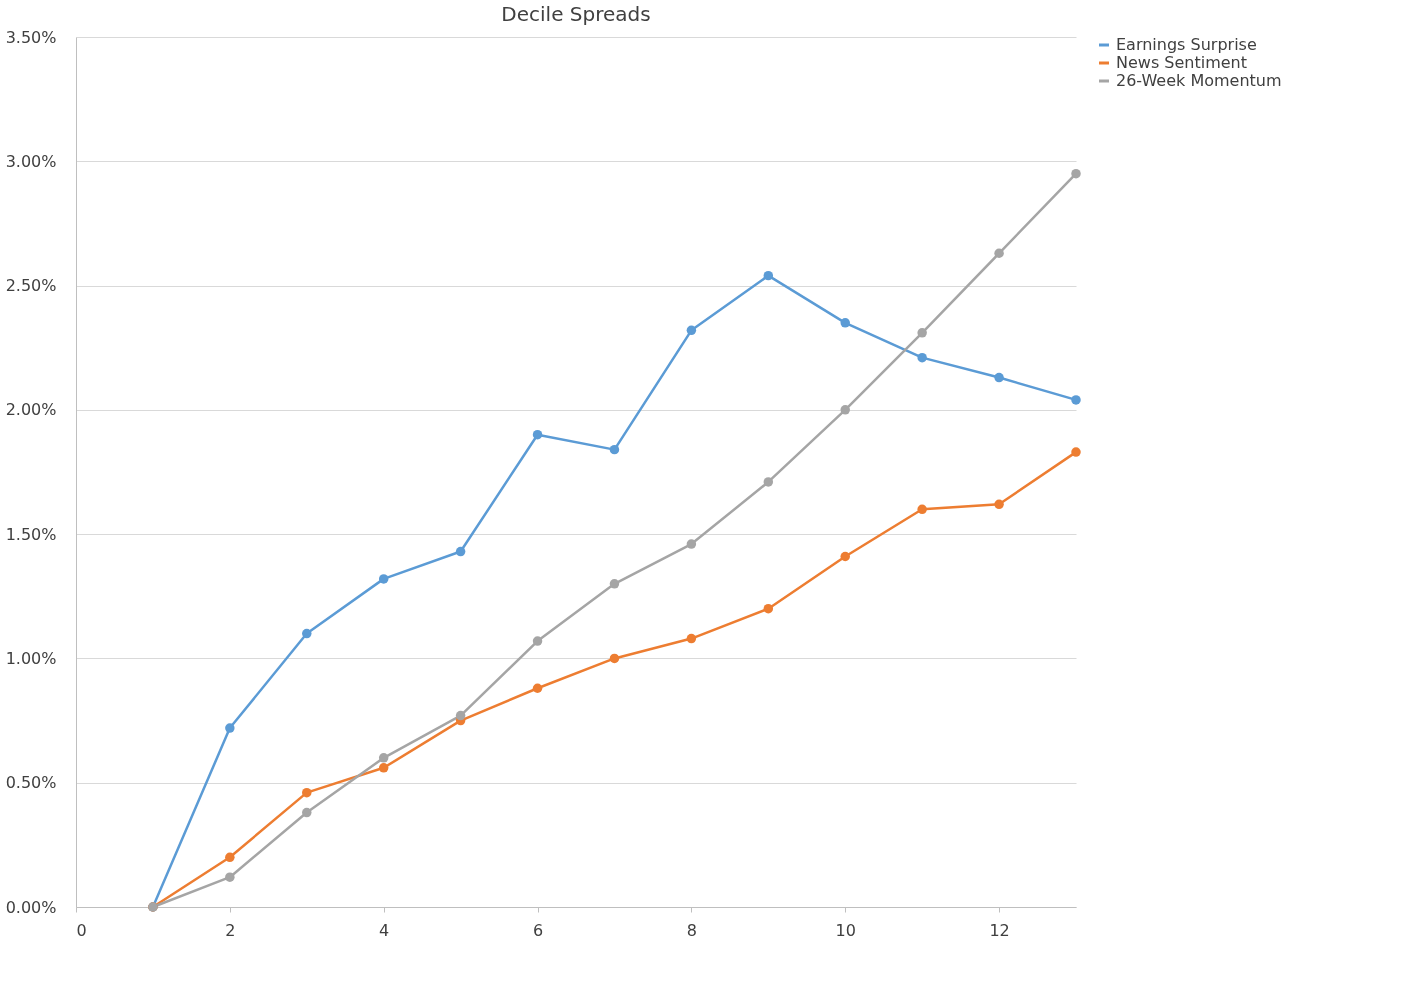 Image resolution: width=1418 pixels, height=983 pixels. What do you see at coordinates (1182, 62) in the screenshot?
I see `legend-label: News Sentiment` at bounding box center [1182, 62].